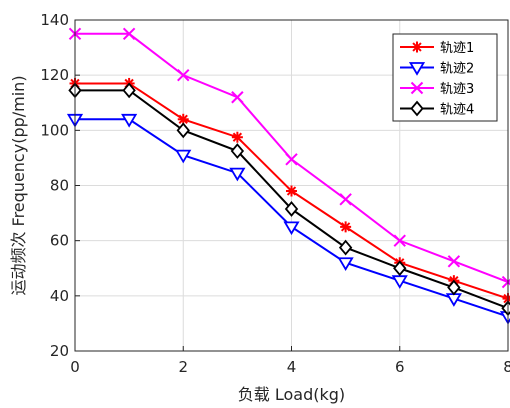 The height and width of the screenshot is (408, 510). What do you see at coordinates (59, 241) in the screenshot?
I see `y-tick-label: 60` at bounding box center [59, 241].